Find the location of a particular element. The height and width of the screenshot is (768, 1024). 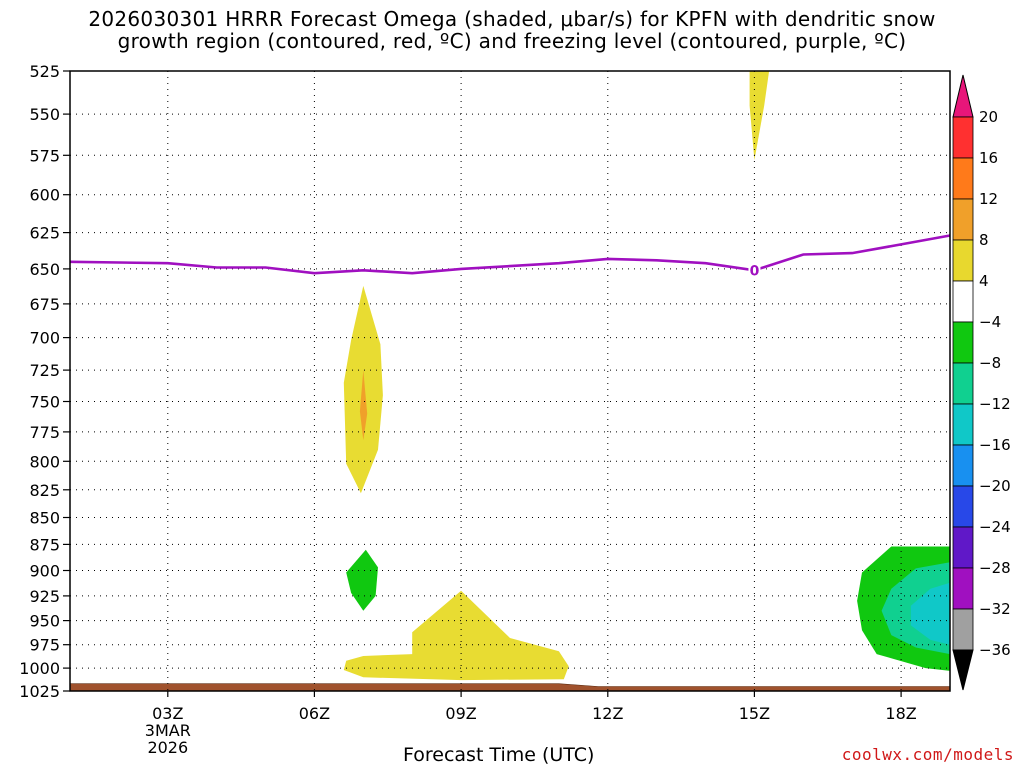

x-tick-label-06Z: 06Z is located at coordinates (314, 713).